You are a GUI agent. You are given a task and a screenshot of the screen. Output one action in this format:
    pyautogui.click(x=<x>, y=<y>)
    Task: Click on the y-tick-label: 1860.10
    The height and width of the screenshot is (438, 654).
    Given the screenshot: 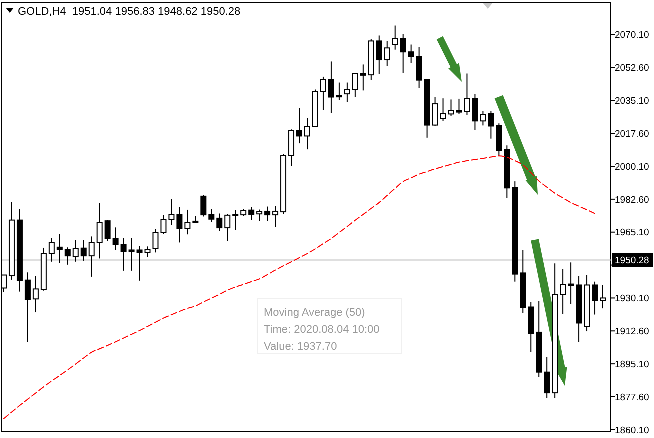 What is the action you would take?
    pyautogui.click(x=632, y=430)
    